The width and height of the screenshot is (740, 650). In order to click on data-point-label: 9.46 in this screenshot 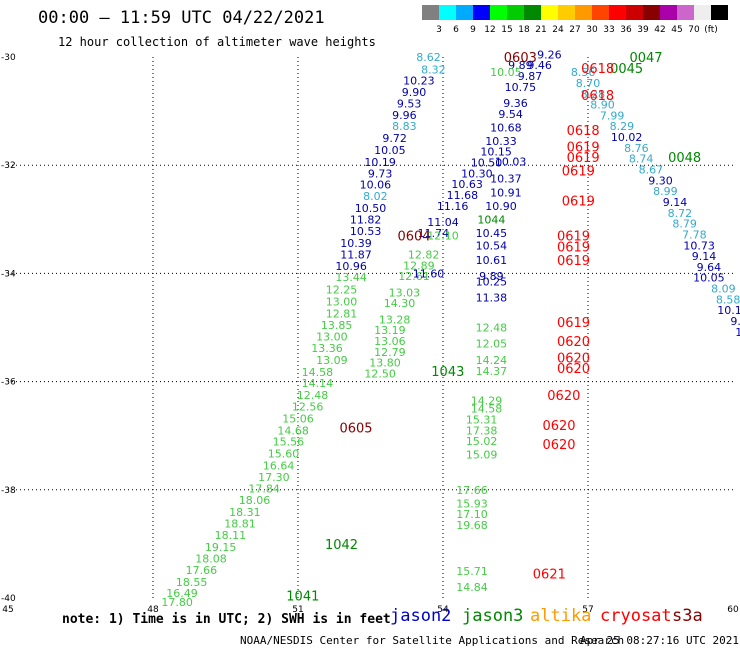, I will do `click(539, 65)`.